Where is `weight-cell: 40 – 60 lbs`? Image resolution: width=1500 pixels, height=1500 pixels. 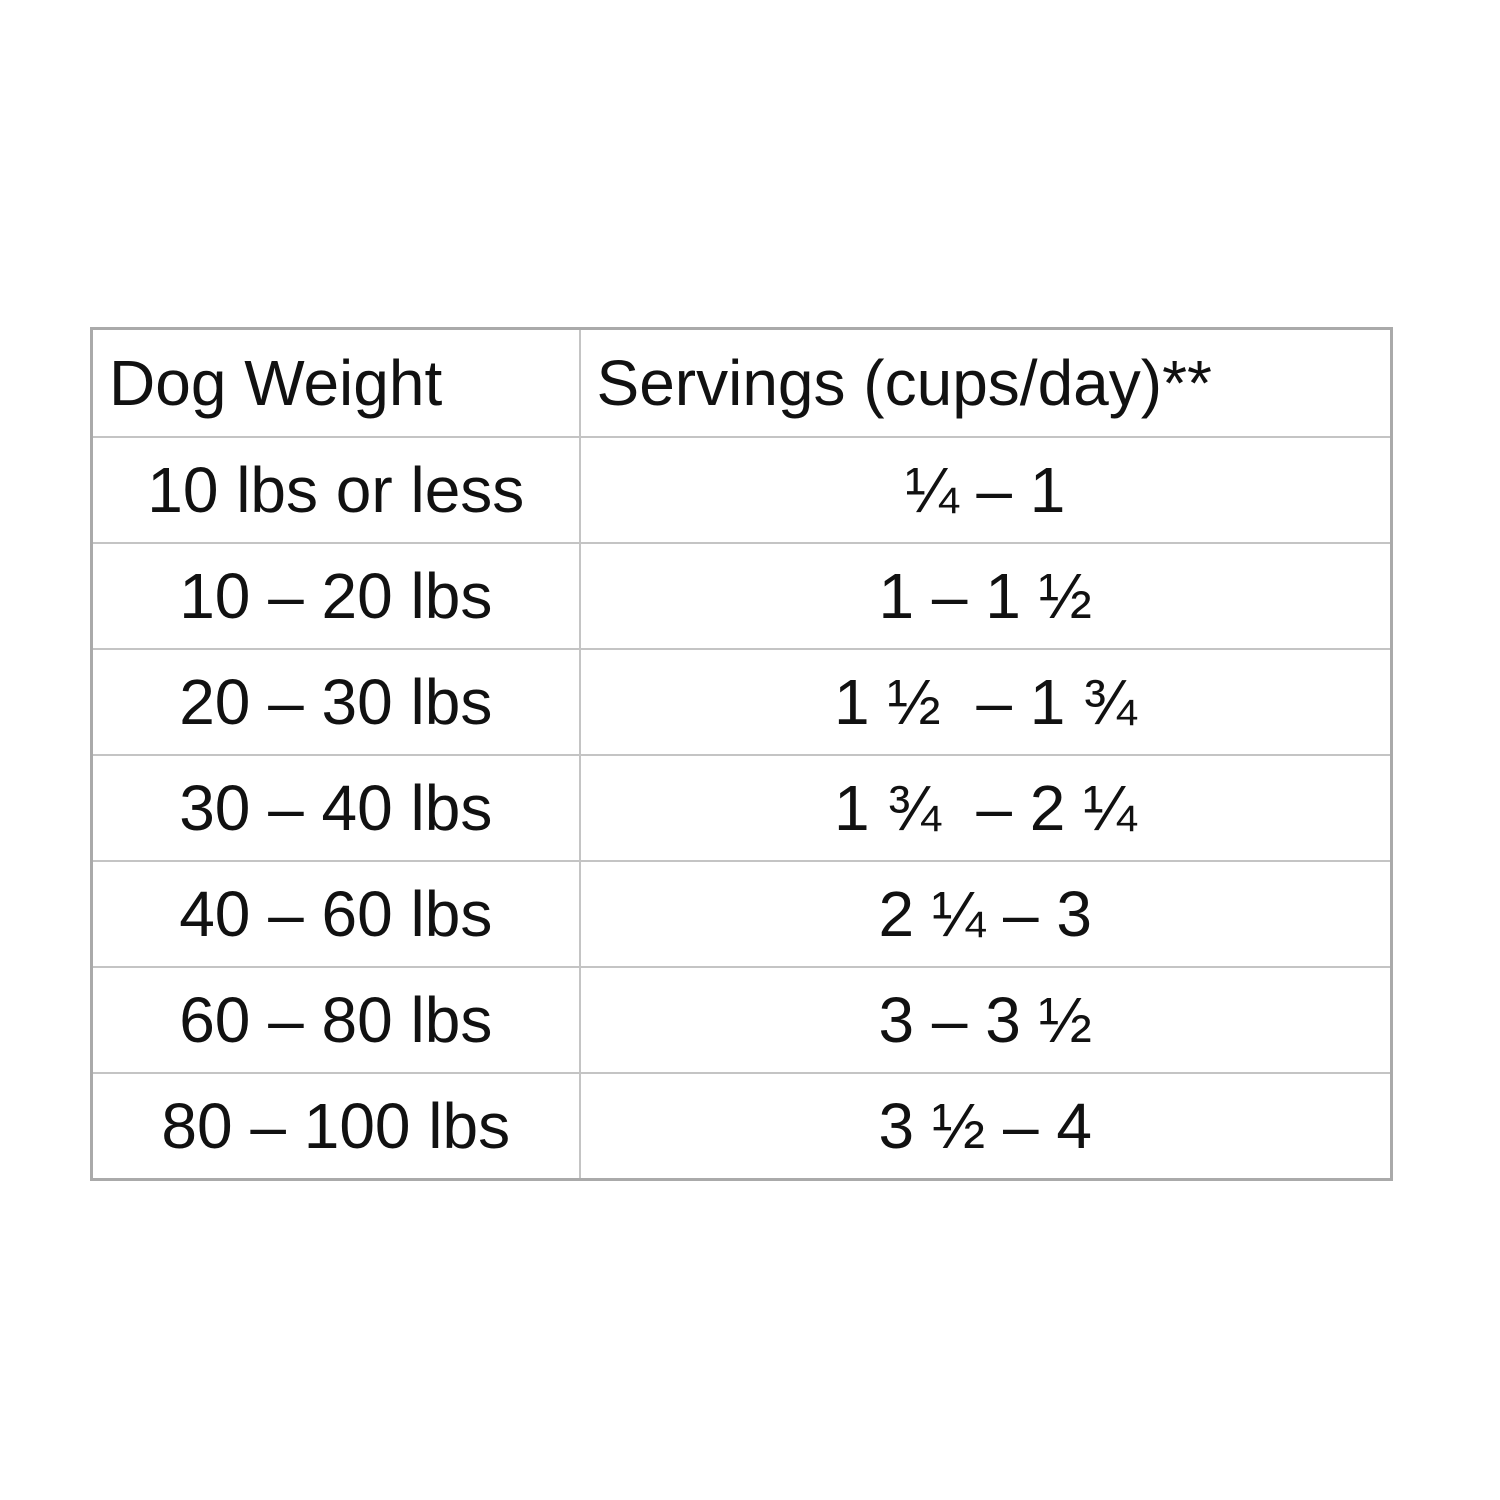
weight-cell: 40 – 60 lbs is located at coordinates (335, 914).